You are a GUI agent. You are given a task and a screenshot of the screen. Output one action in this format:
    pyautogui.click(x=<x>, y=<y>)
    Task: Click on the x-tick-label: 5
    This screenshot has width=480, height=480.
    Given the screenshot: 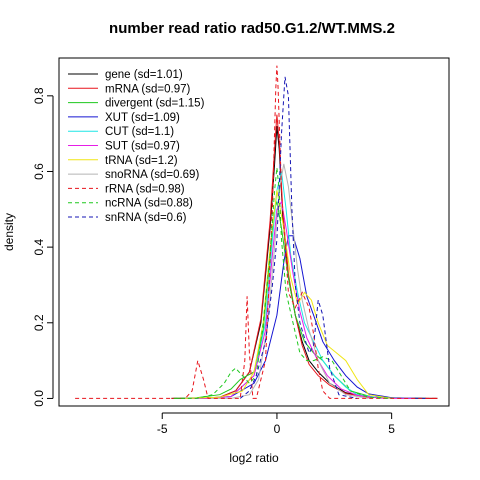 What is the action you would take?
    pyautogui.click(x=391, y=429)
    